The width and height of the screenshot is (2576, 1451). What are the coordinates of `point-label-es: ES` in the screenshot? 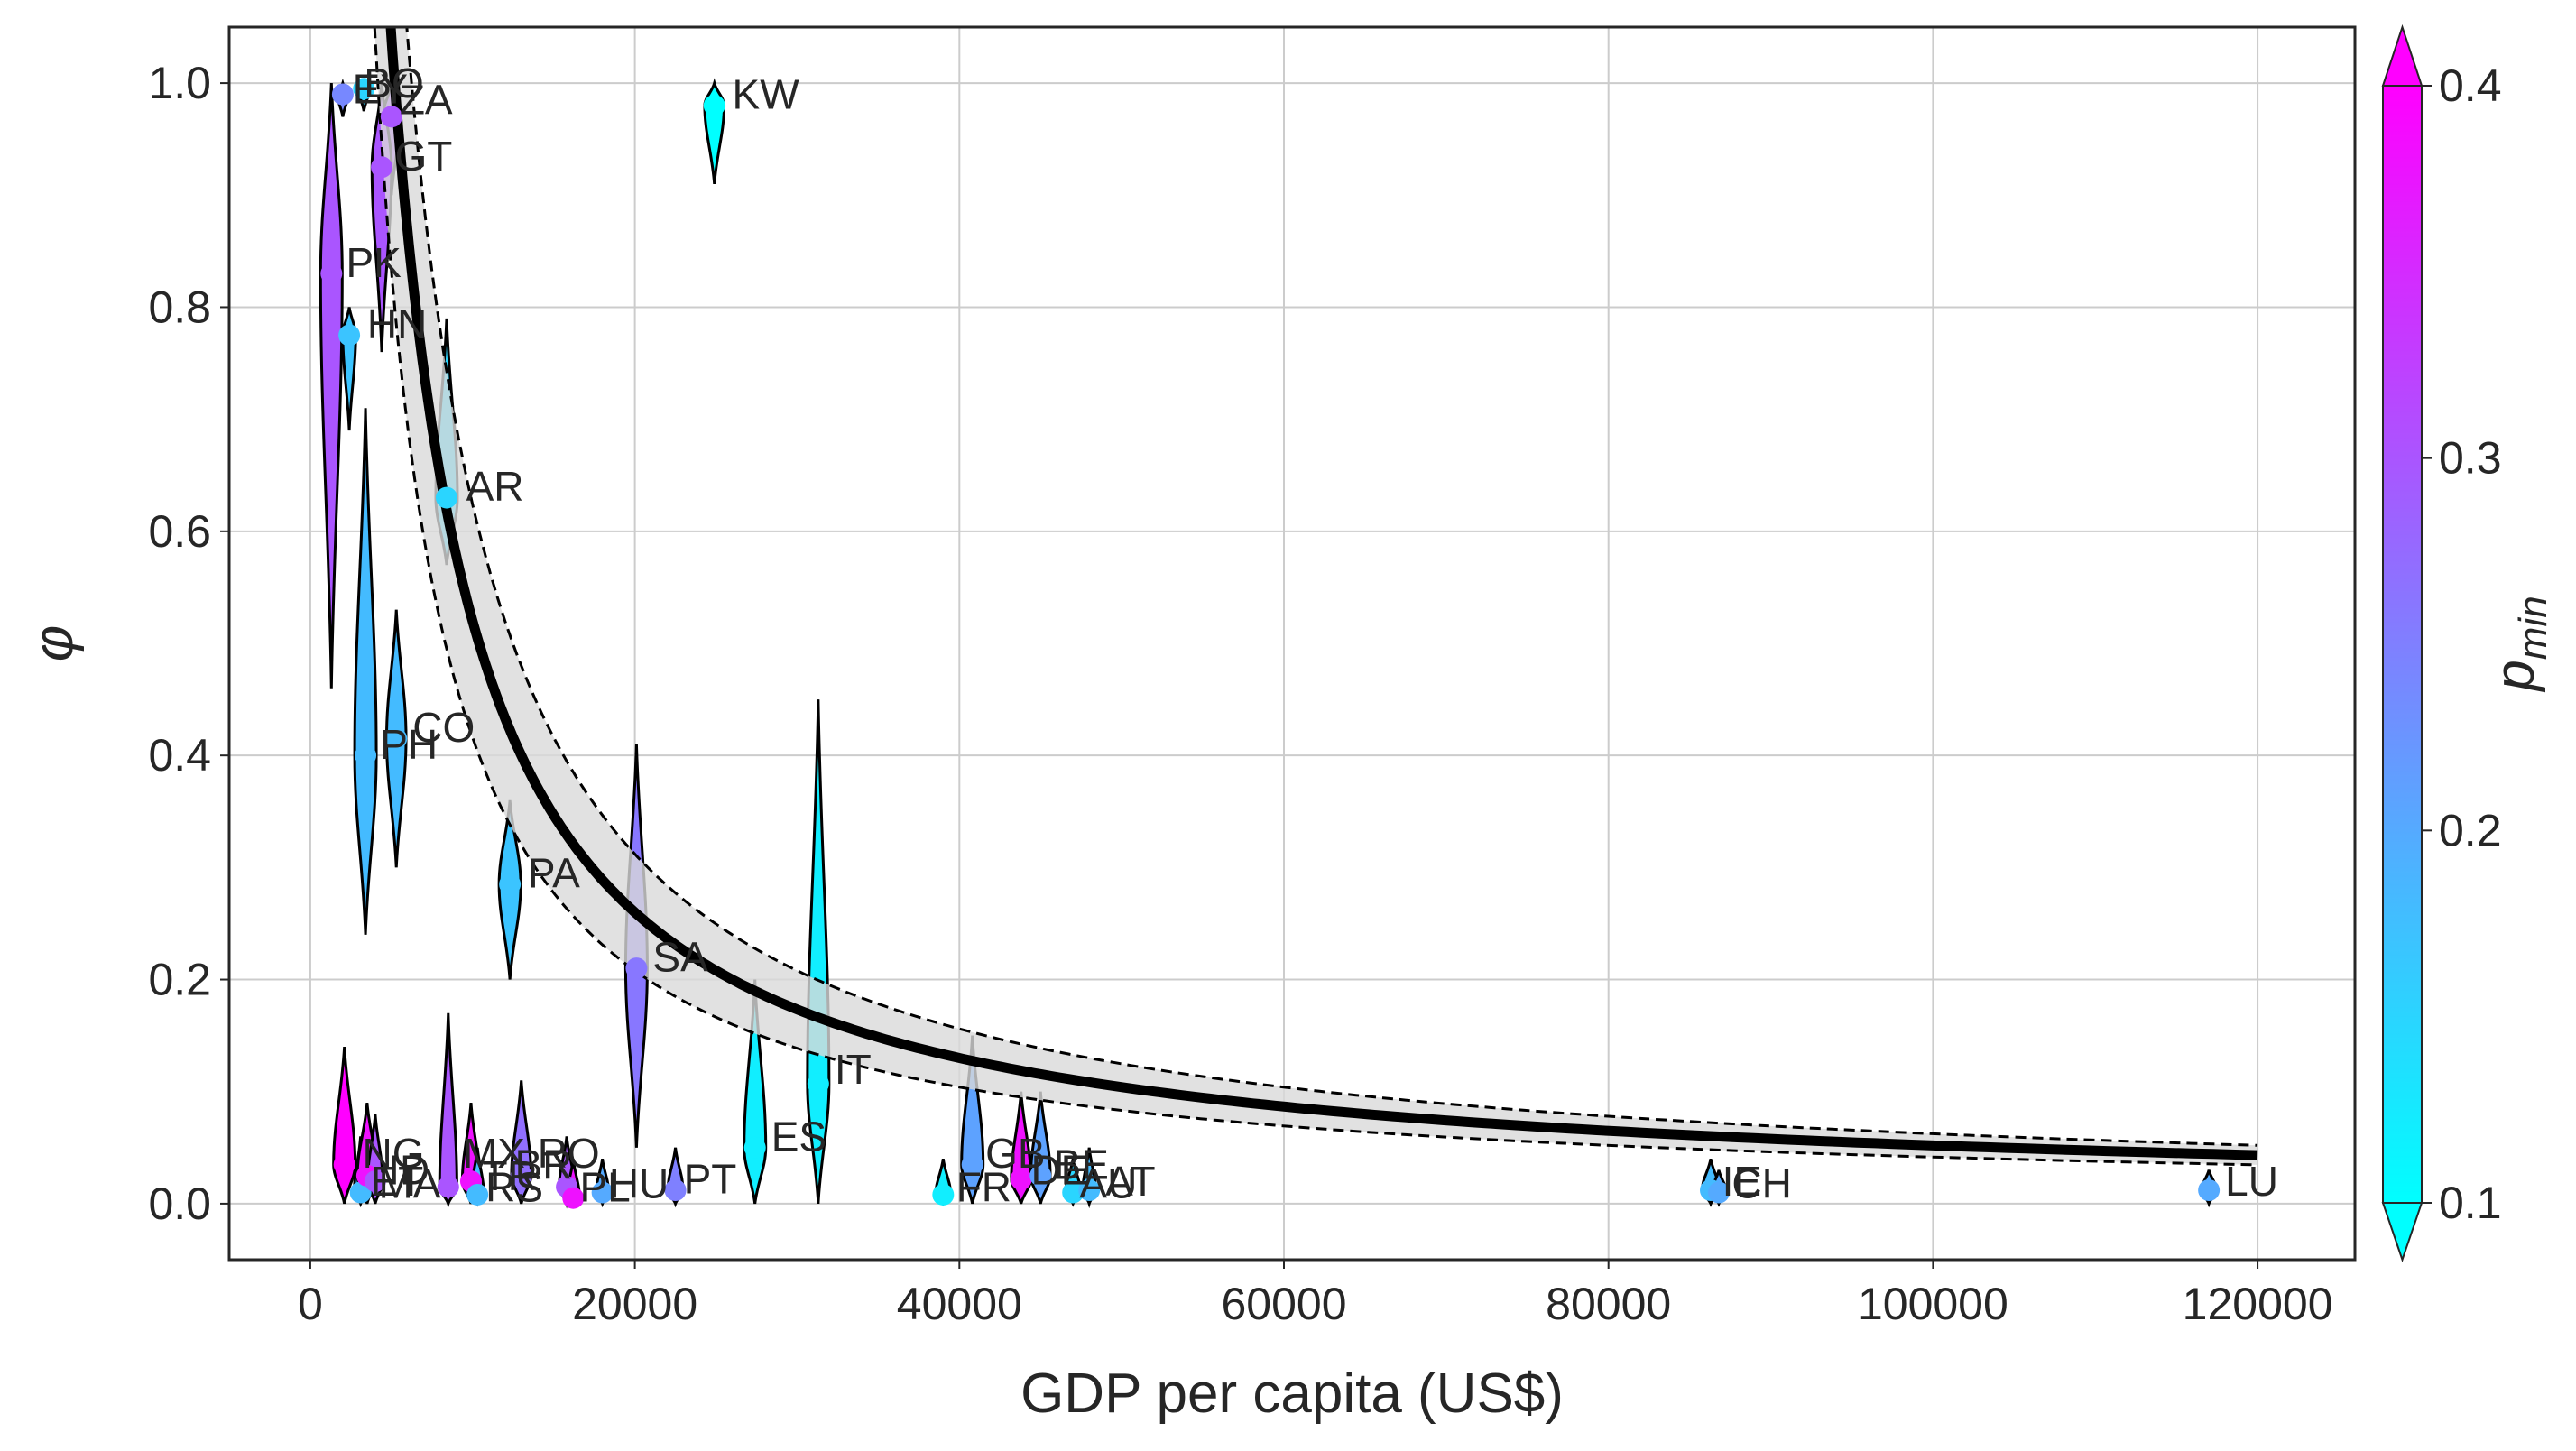 It's located at (798, 1136).